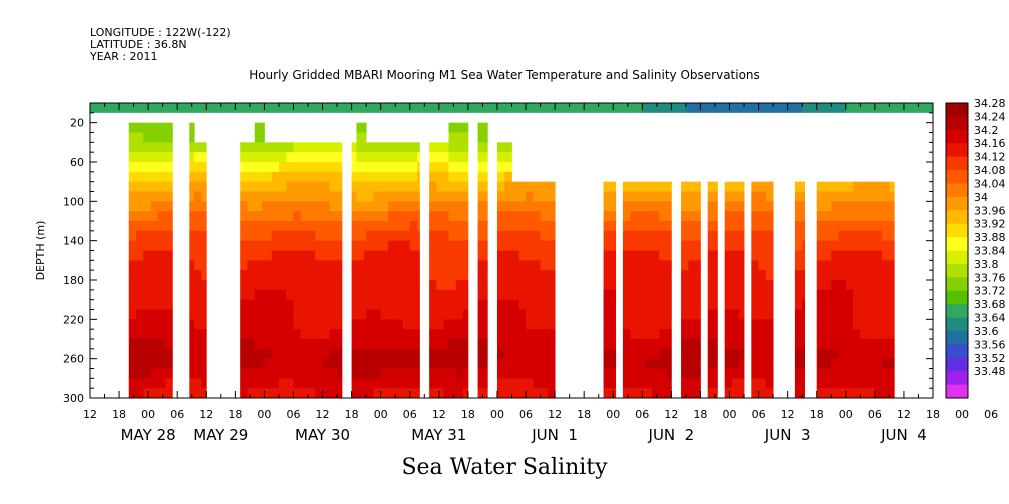 The width and height of the screenshot is (1009, 504). Describe the element at coordinates (671, 435) in the screenshot. I see `x-day-label: JUN 2` at that location.